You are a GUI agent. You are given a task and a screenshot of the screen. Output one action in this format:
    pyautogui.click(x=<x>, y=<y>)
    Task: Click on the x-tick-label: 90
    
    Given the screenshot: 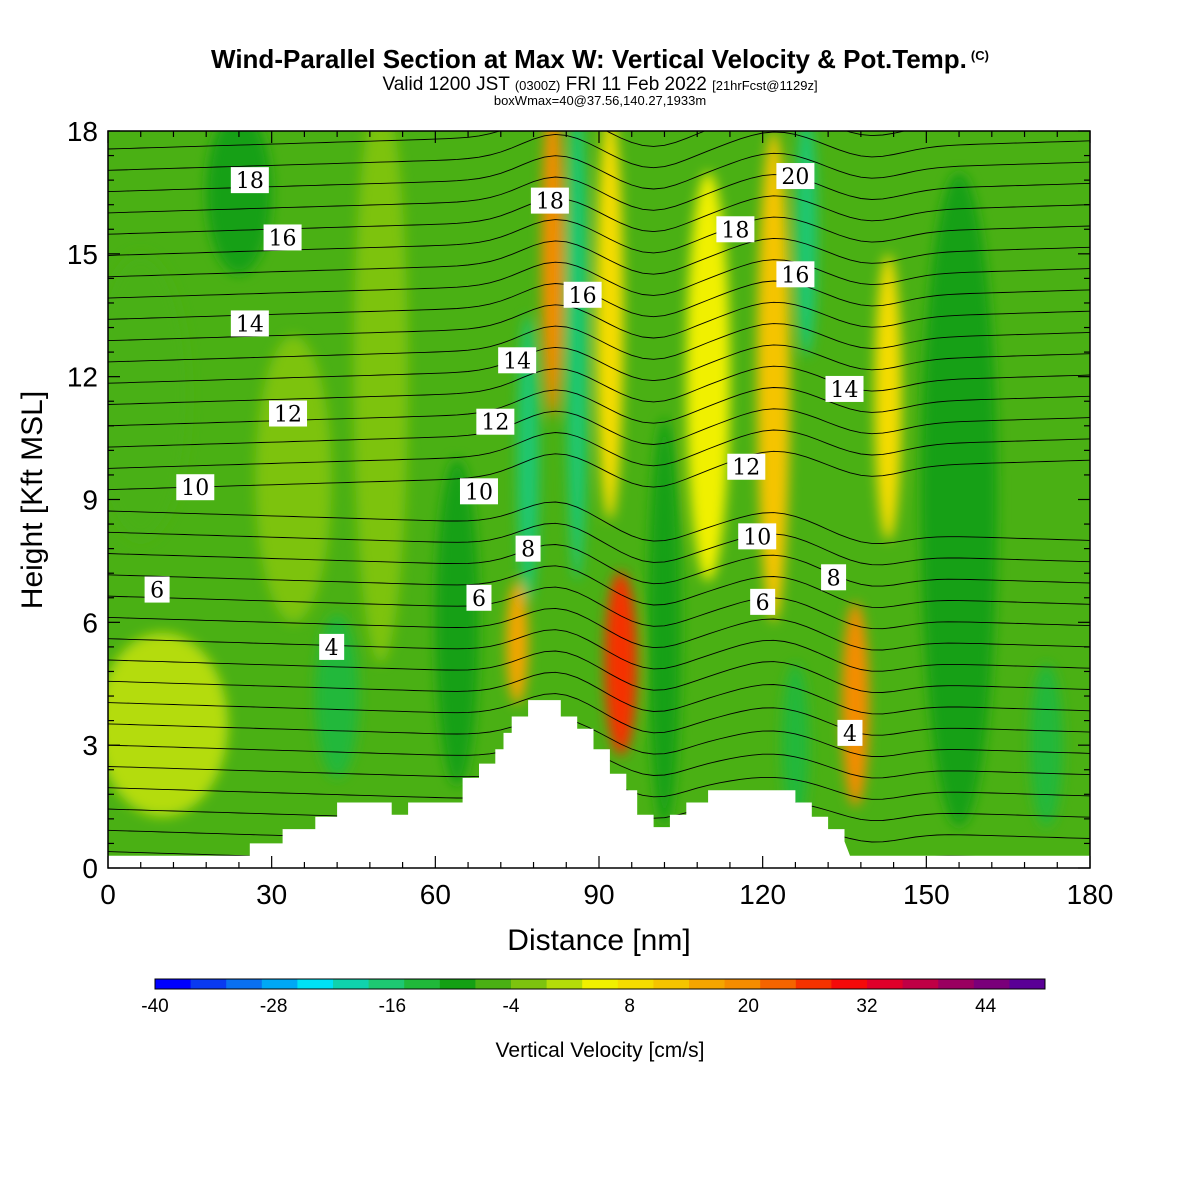 What is the action you would take?
    pyautogui.click(x=598, y=894)
    